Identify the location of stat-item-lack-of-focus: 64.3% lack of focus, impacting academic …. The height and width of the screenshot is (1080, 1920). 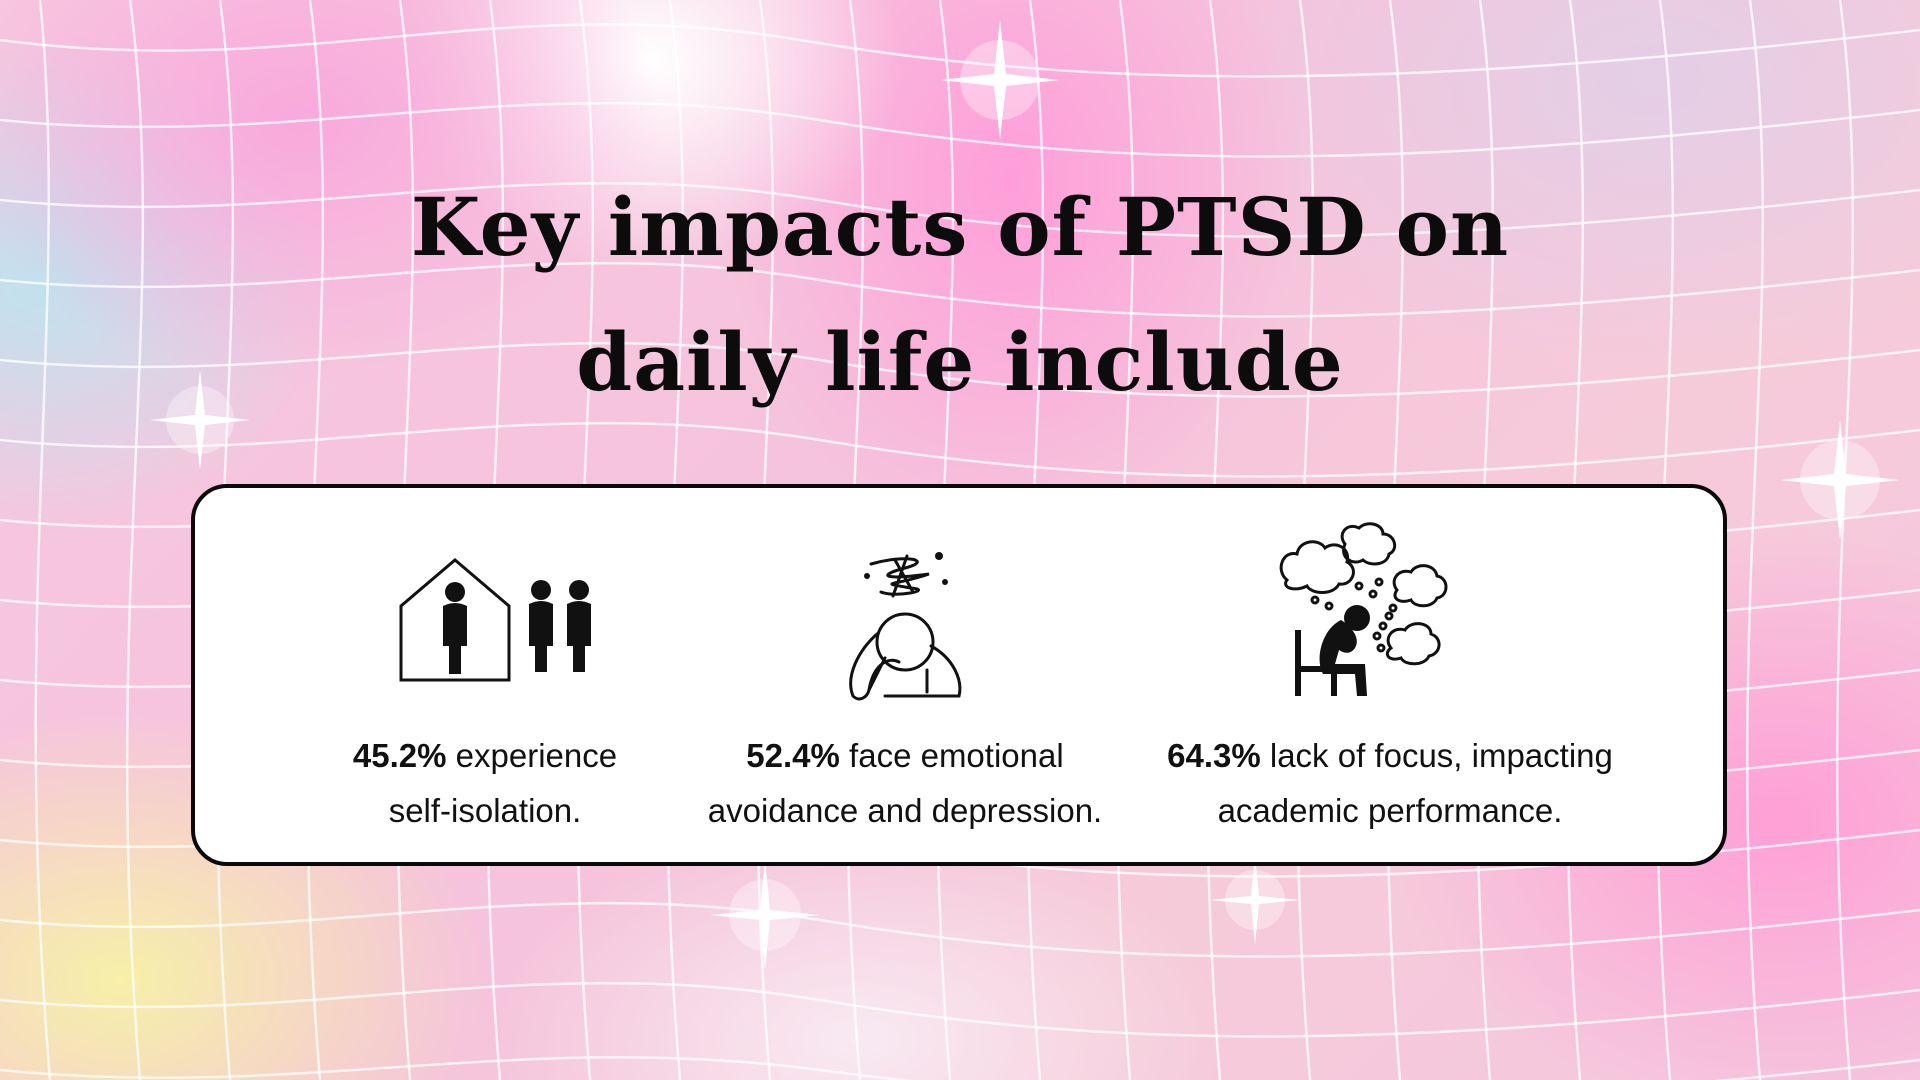
(1390, 675).